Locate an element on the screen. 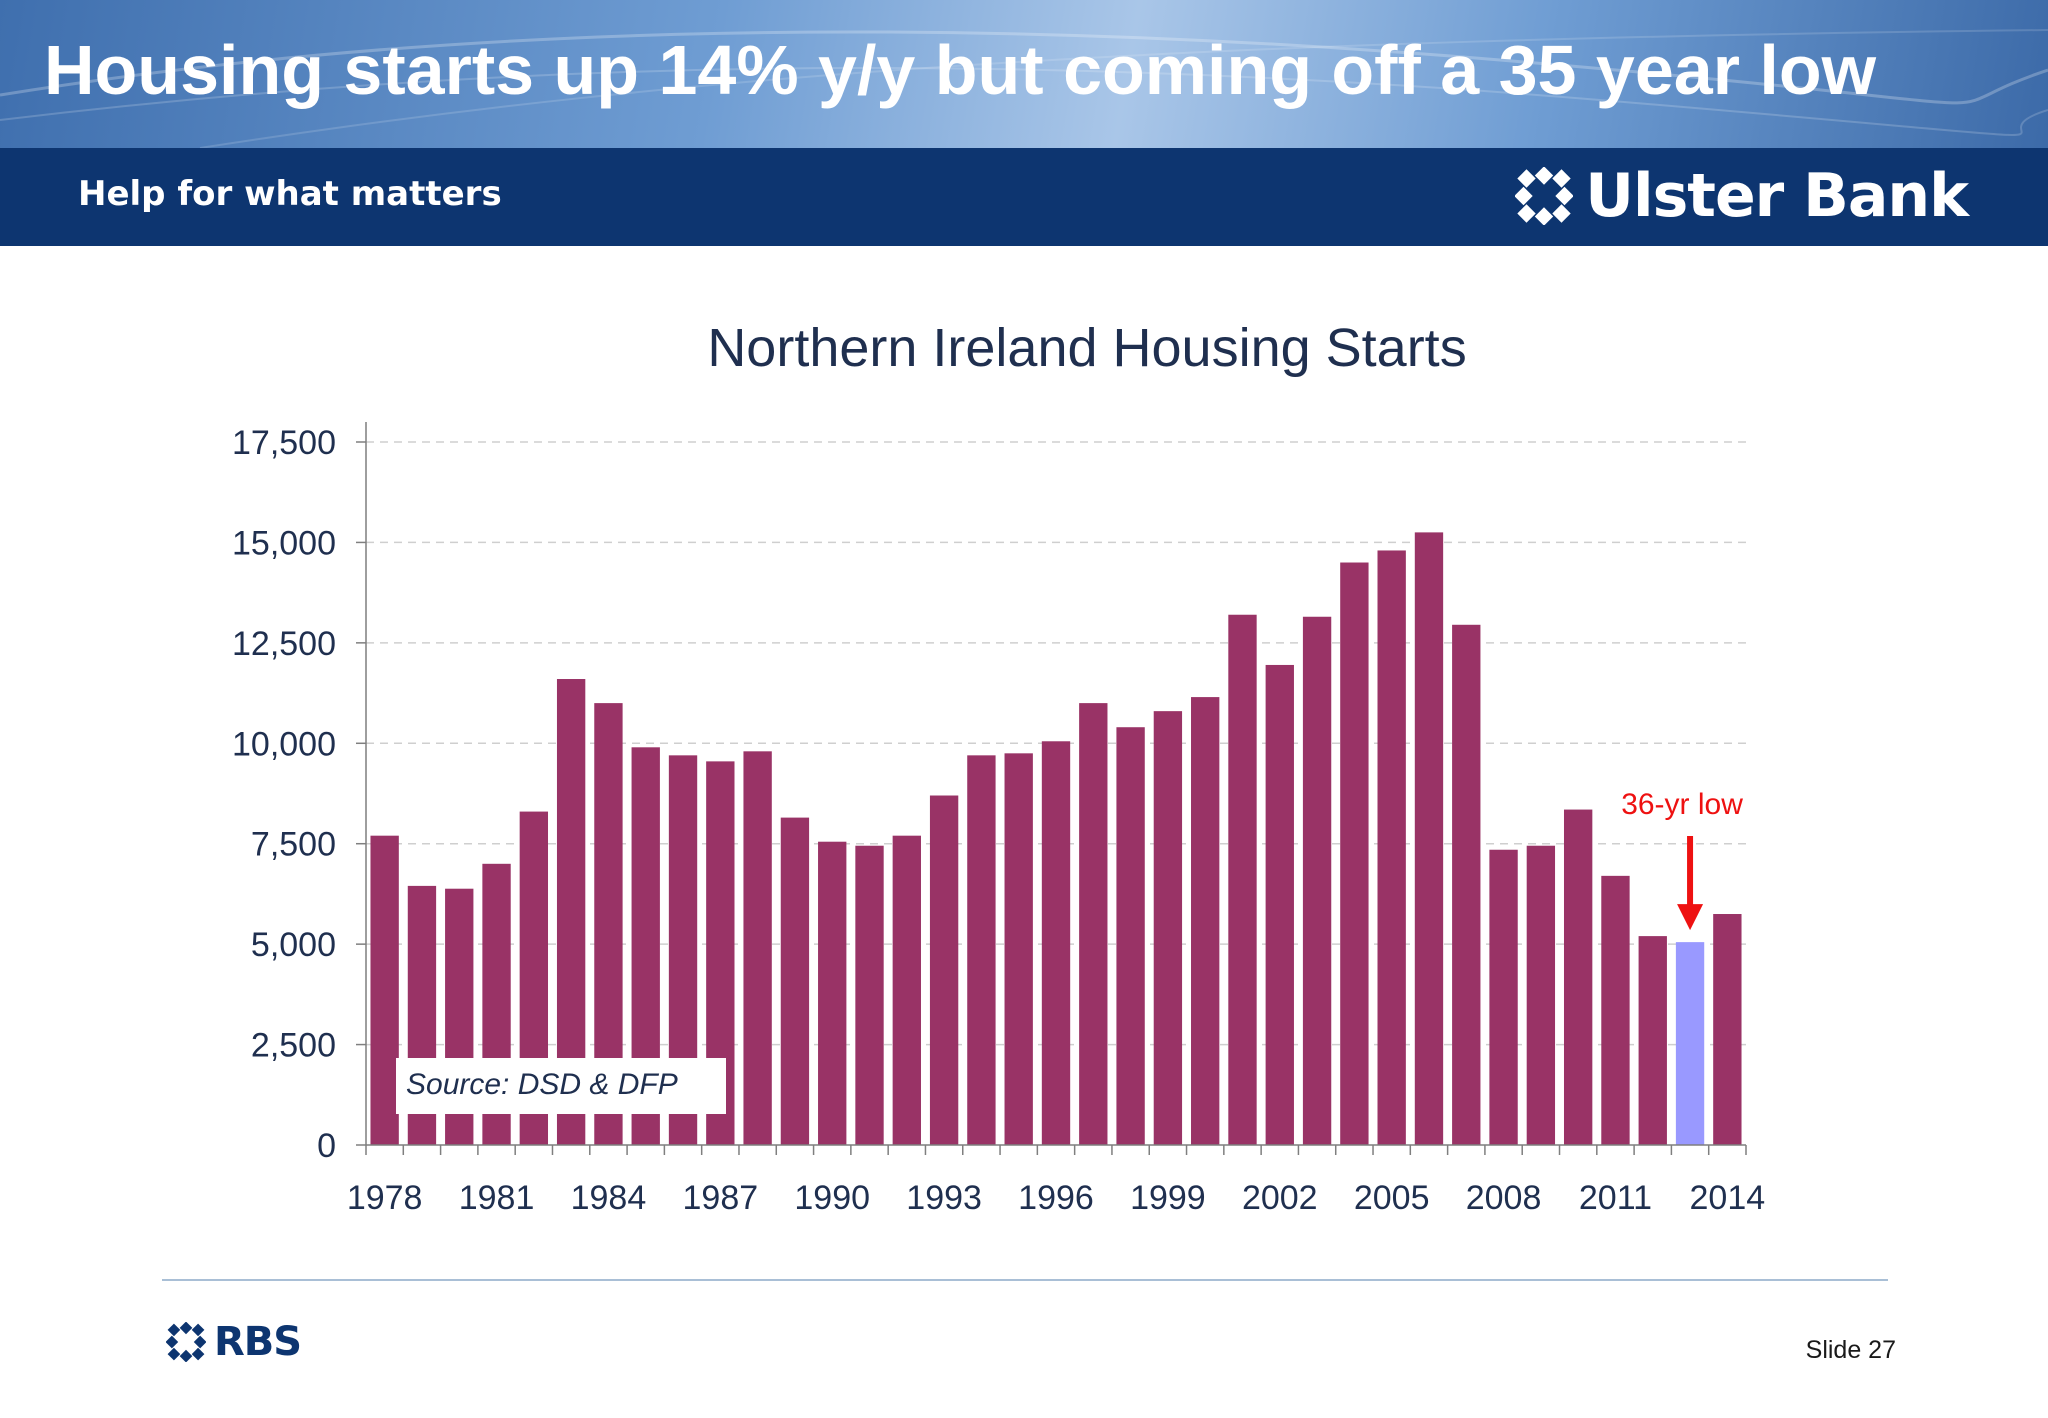 Image resolution: width=2048 pixels, height=1418 pixels. x-tick-label: 2005 is located at coordinates (1392, 1198).